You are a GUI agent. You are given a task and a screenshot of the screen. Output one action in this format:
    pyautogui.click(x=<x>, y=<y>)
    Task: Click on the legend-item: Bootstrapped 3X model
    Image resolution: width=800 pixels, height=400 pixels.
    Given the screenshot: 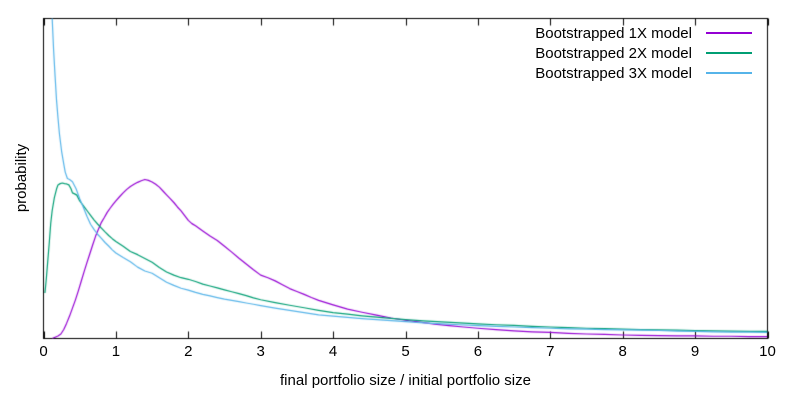 What is the action you would take?
    pyautogui.click(x=643, y=73)
    